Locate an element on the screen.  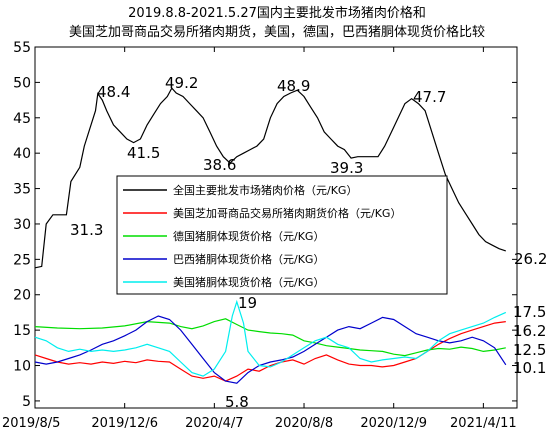
chart-title-line1: 2019.8.8-2021.5.27国内主要批发市场猪肉价格和 is located at coordinates (277, 13).